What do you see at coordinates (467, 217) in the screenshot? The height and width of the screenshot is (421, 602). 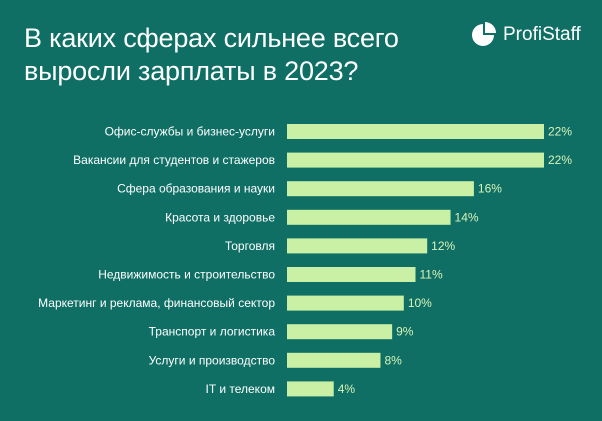 I see `value-label: 14%` at bounding box center [467, 217].